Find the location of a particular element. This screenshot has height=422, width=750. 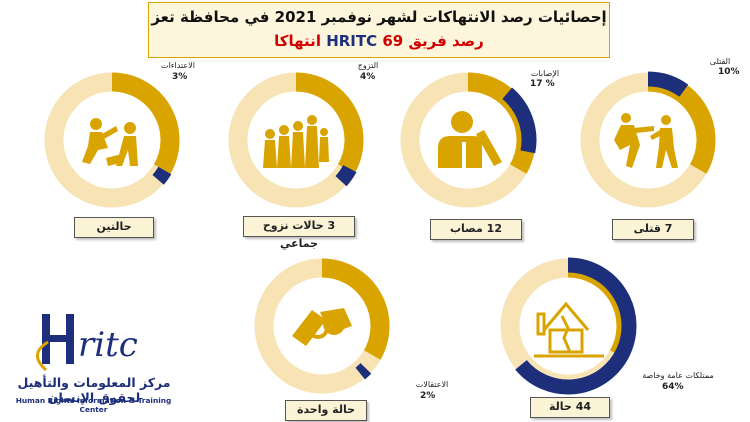

damaged-house-icon is located at coordinates (569, 329).